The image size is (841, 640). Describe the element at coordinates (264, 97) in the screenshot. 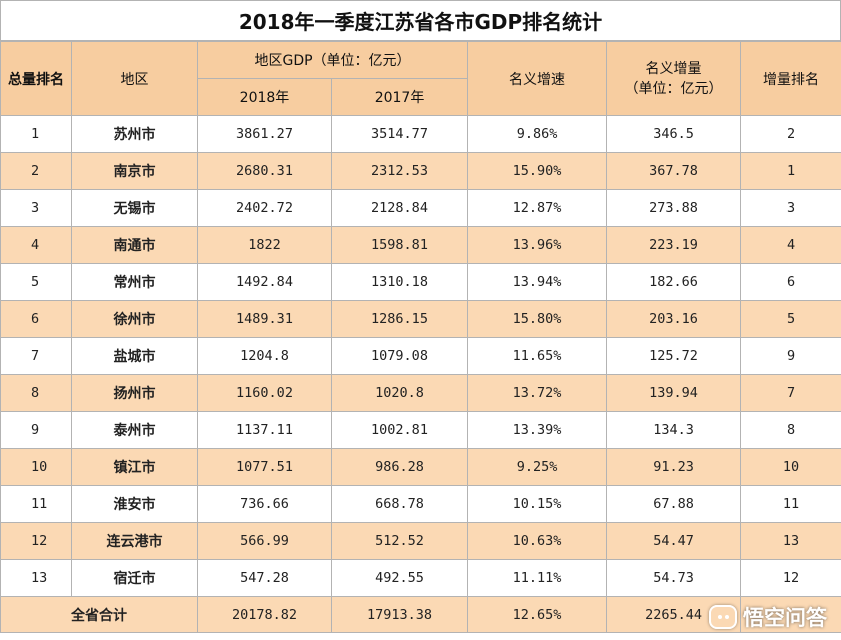

I see `header-year-2018: 2018年` at that location.